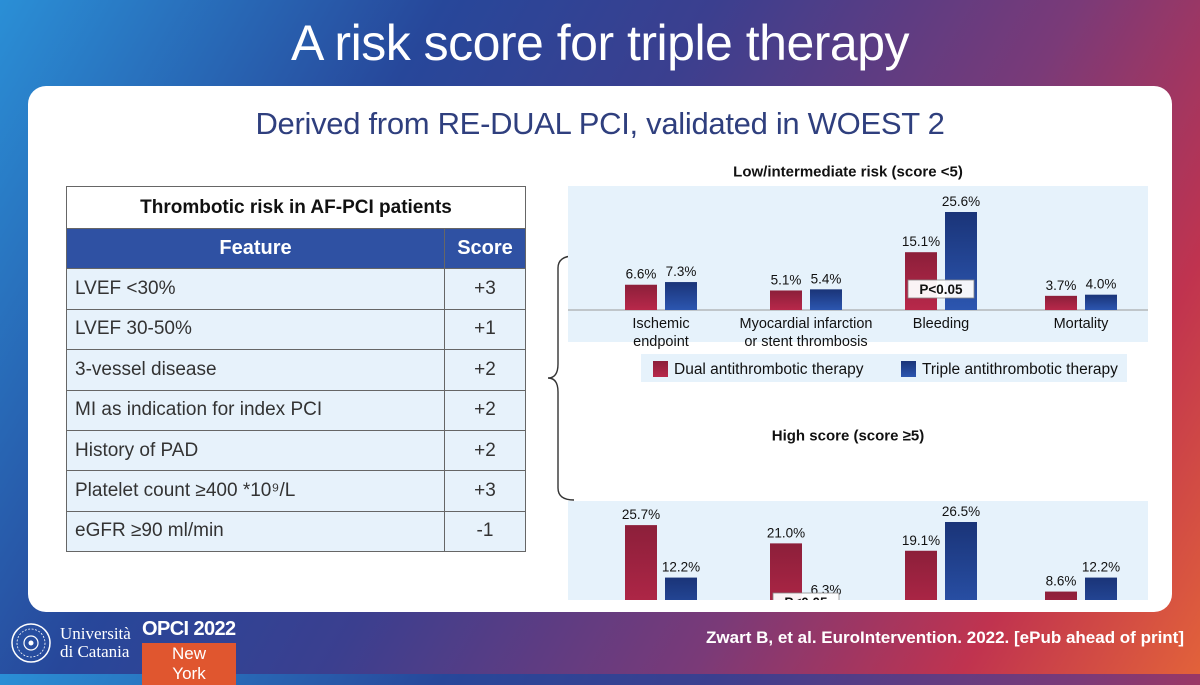 The width and height of the screenshot is (1200, 685). Describe the element at coordinates (769, 369) in the screenshot. I see `legend-label-dual: Dual antithrombotic therapy` at that location.